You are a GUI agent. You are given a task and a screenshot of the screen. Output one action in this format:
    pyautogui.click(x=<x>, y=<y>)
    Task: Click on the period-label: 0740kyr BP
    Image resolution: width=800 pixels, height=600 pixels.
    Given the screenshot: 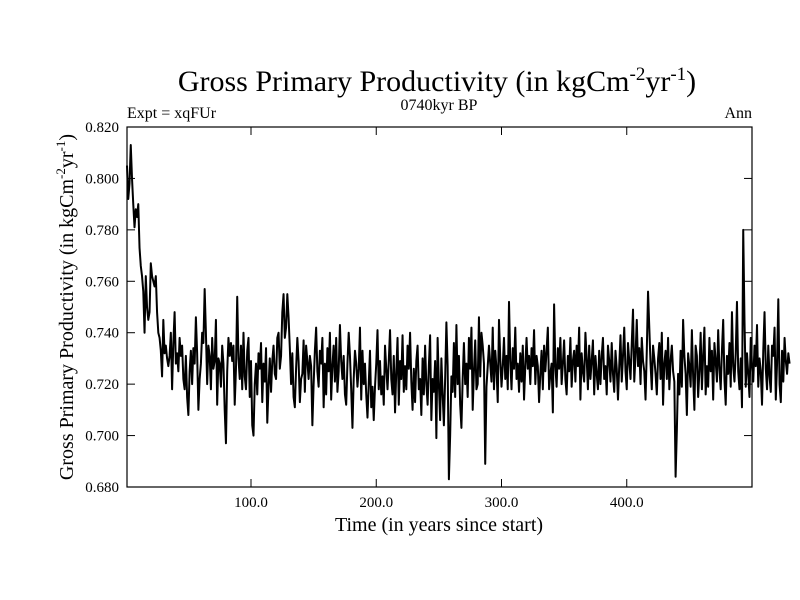 What is the action you would take?
    pyautogui.click(x=439, y=105)
    